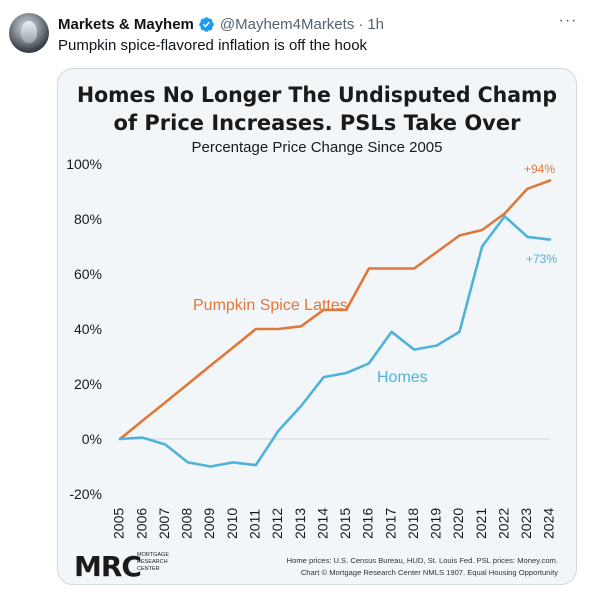 This screenshot has height=593, width=590. Describe the element at coordinates (568, 20) in the screenshot. I see `more-options-icon: ···` at that location.